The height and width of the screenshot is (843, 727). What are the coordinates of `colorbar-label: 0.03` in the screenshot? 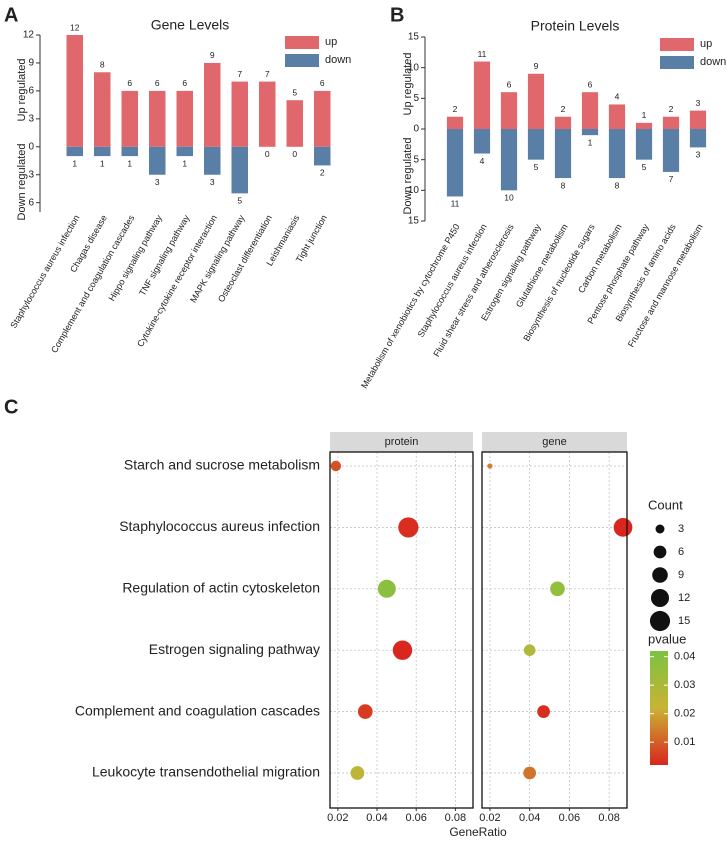 It's located at (684, 685).